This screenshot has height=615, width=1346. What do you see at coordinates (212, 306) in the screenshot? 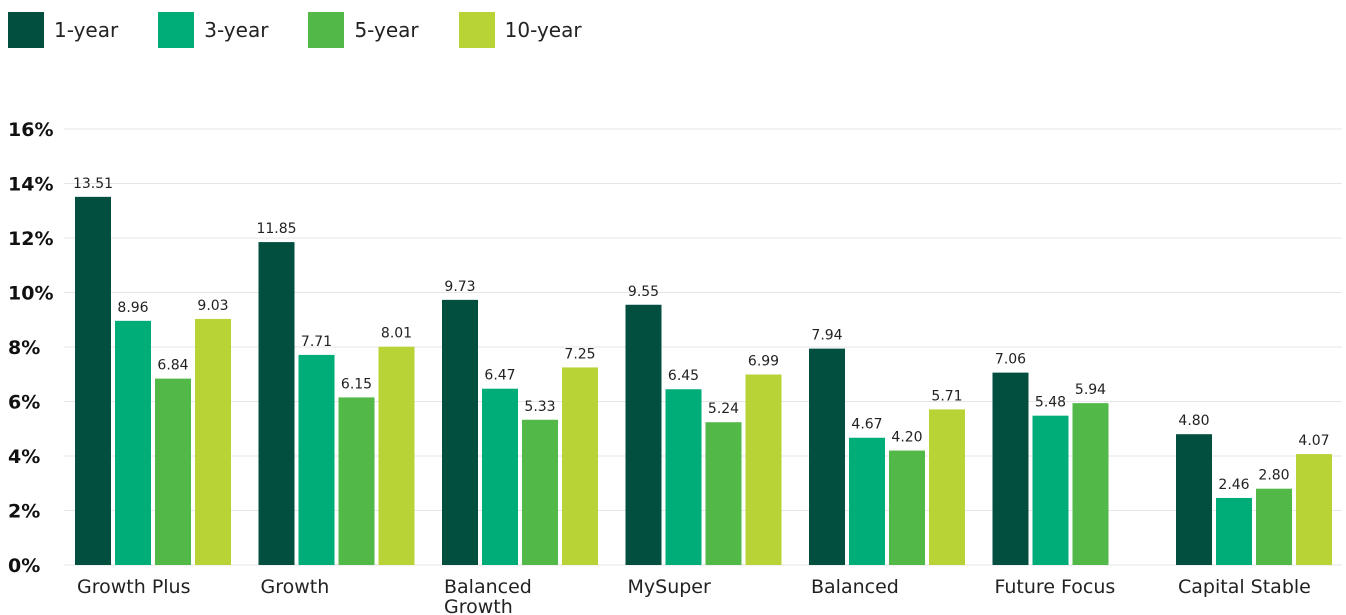
I see `data-label: 9.03` at bounding box center [212, 306].